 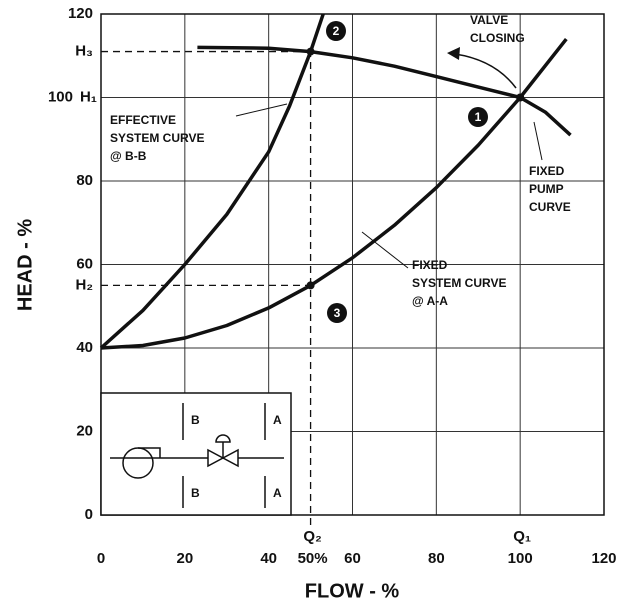 I want to click on x-tick-label: 80, so click(x=436, y=558).